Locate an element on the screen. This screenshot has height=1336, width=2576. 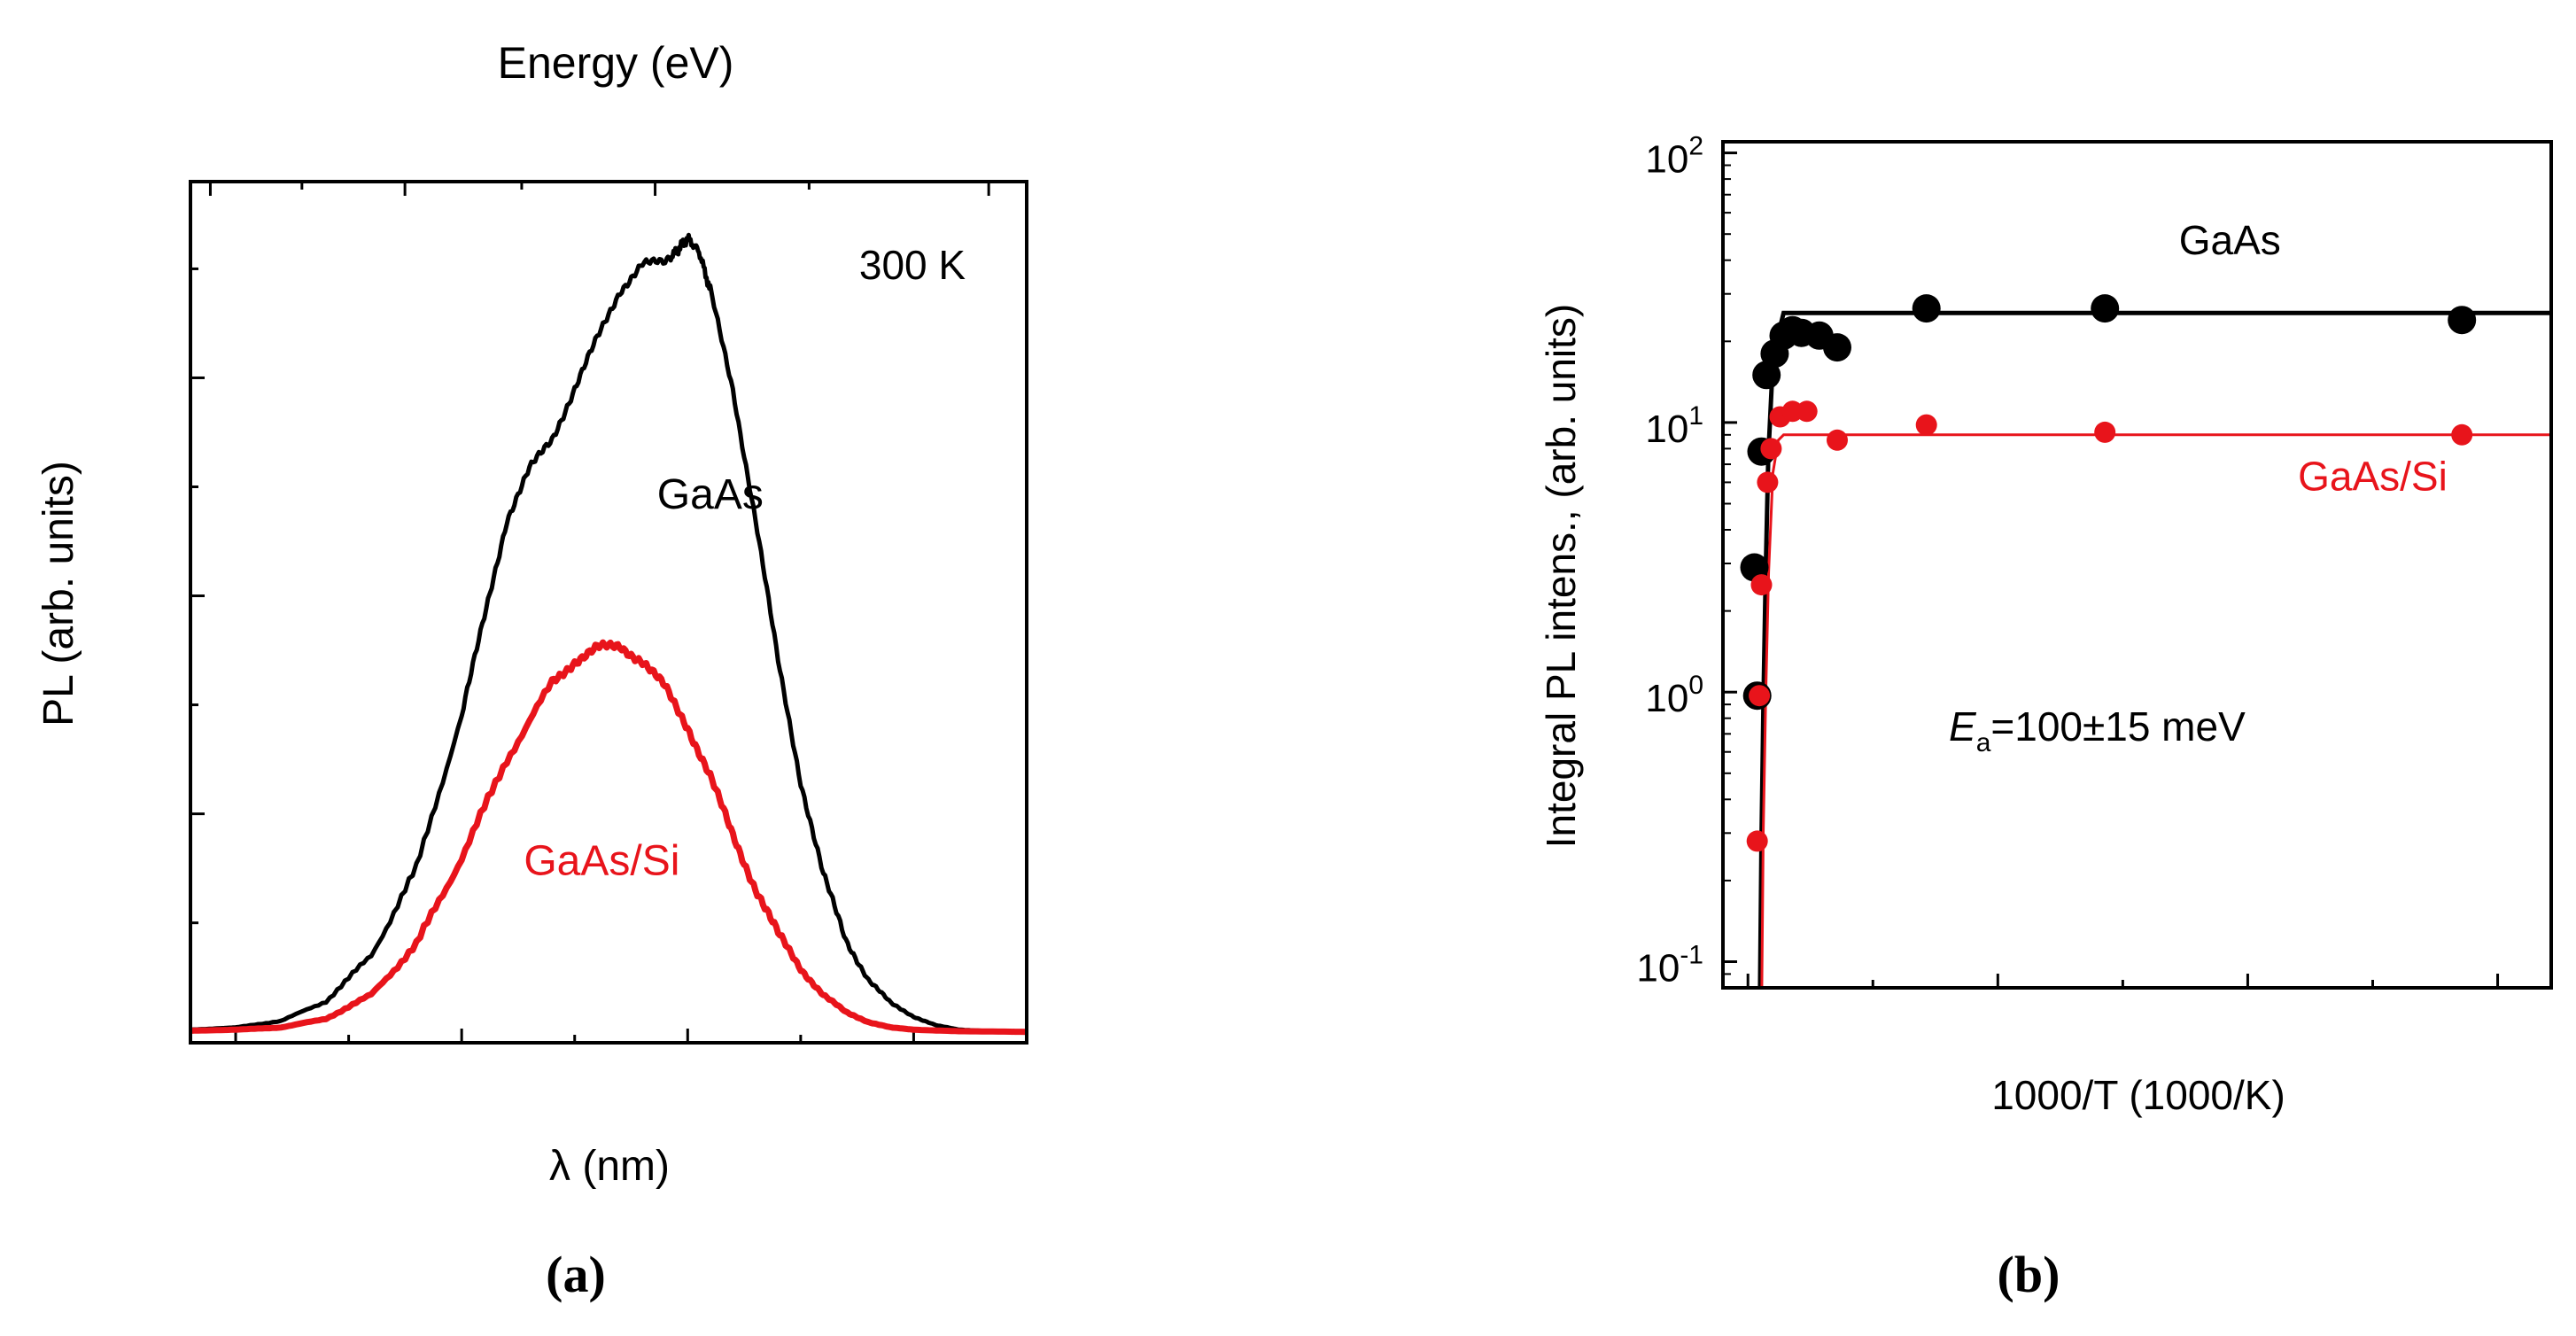
curve-gaas-si is located at coordinates (609, 837).